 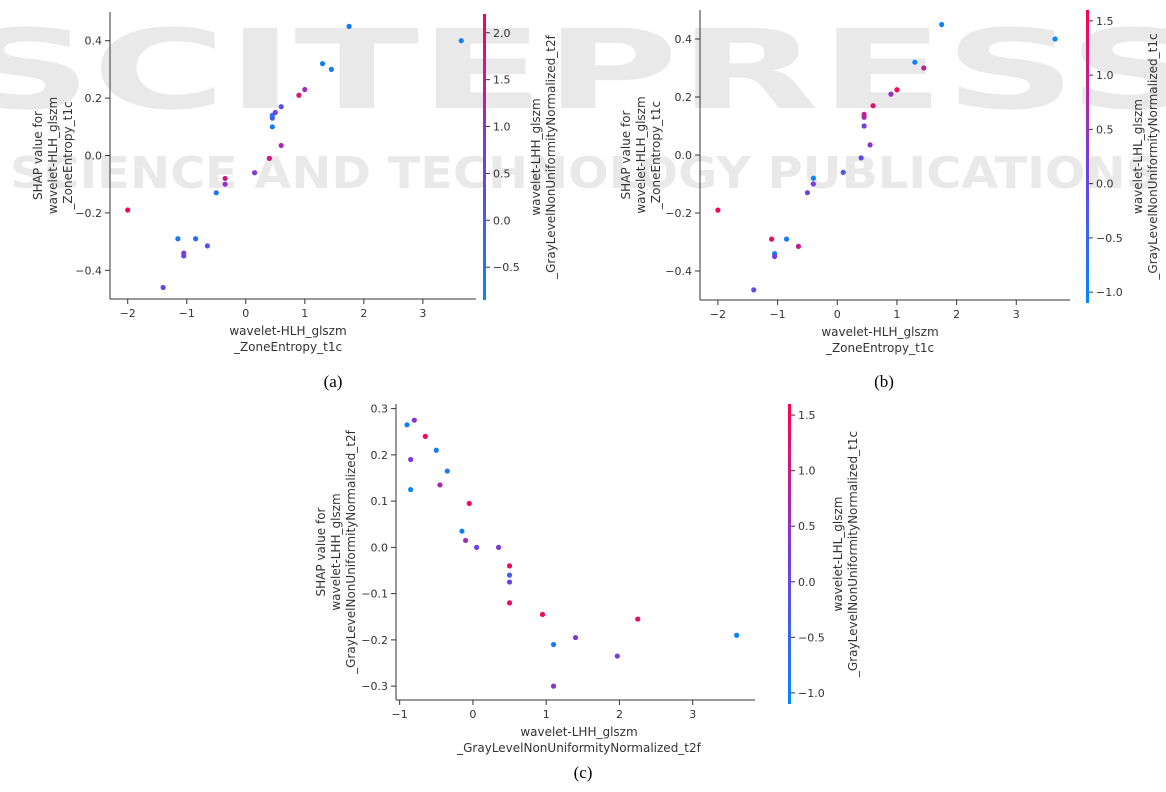 What do you see at coordinates (1109, 292) in the screenshot?
I see `colorbar-tick-label: −1.0` at bounding box center [1109, 292].